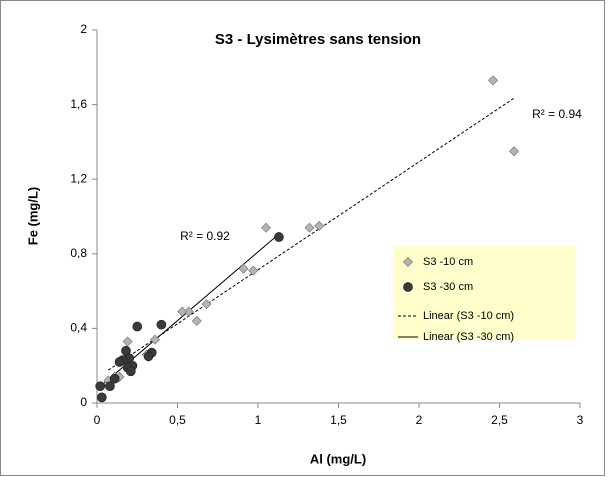 Image resolution: width=609 pixels, height=477 pixels. Describe the element at coordinates (419, 420) in the screenshot. I see `x-tick-label: 2` at that location.